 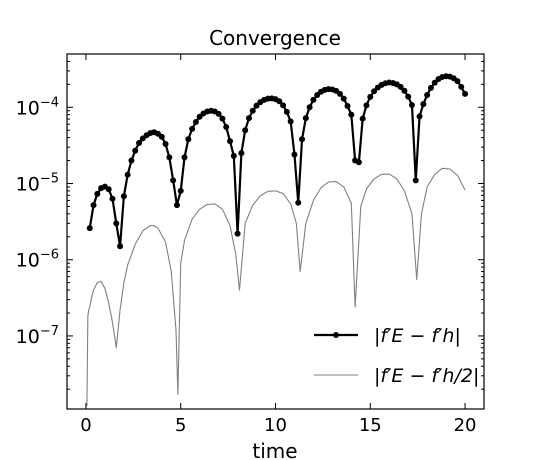 What do you see at coordinates (49, 255) in the screenshot?
I see `y-tick-exponent: −6` at bounding box center [49, 255].